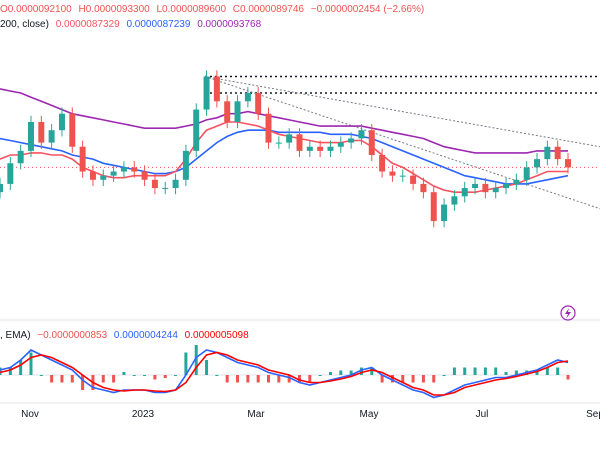 The image size is (600, 450). Describe the element at coordinates (369, 414) in the screenshot. I see `x-tick-label: May` at that location.